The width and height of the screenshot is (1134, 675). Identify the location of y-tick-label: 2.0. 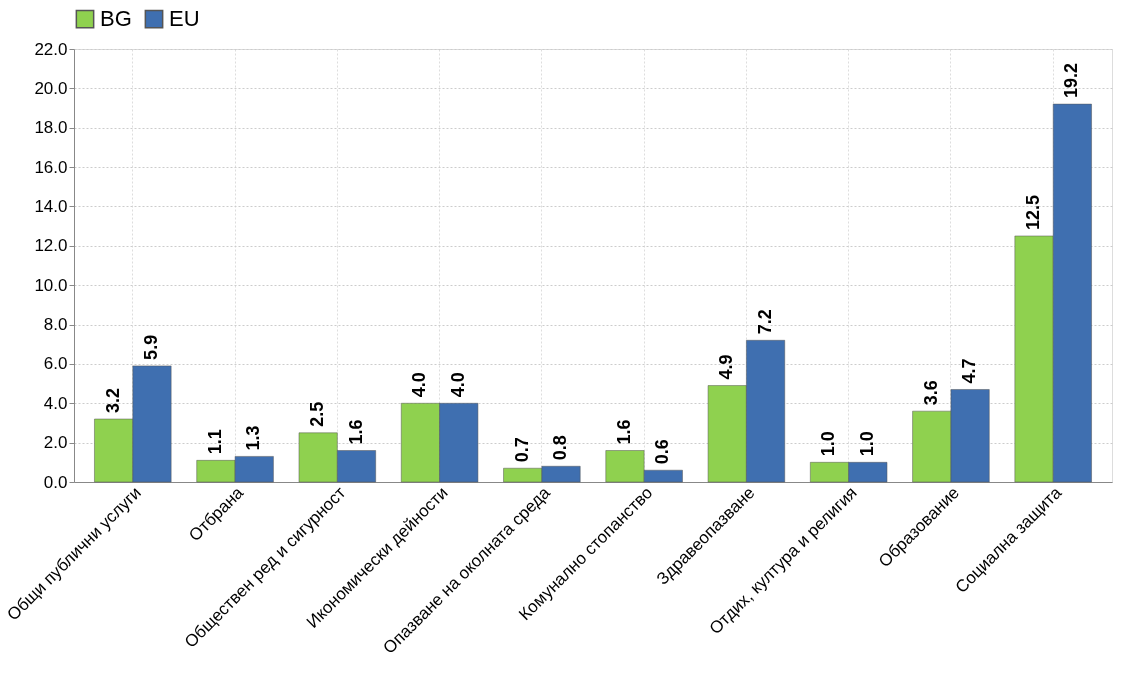
(55, 443).